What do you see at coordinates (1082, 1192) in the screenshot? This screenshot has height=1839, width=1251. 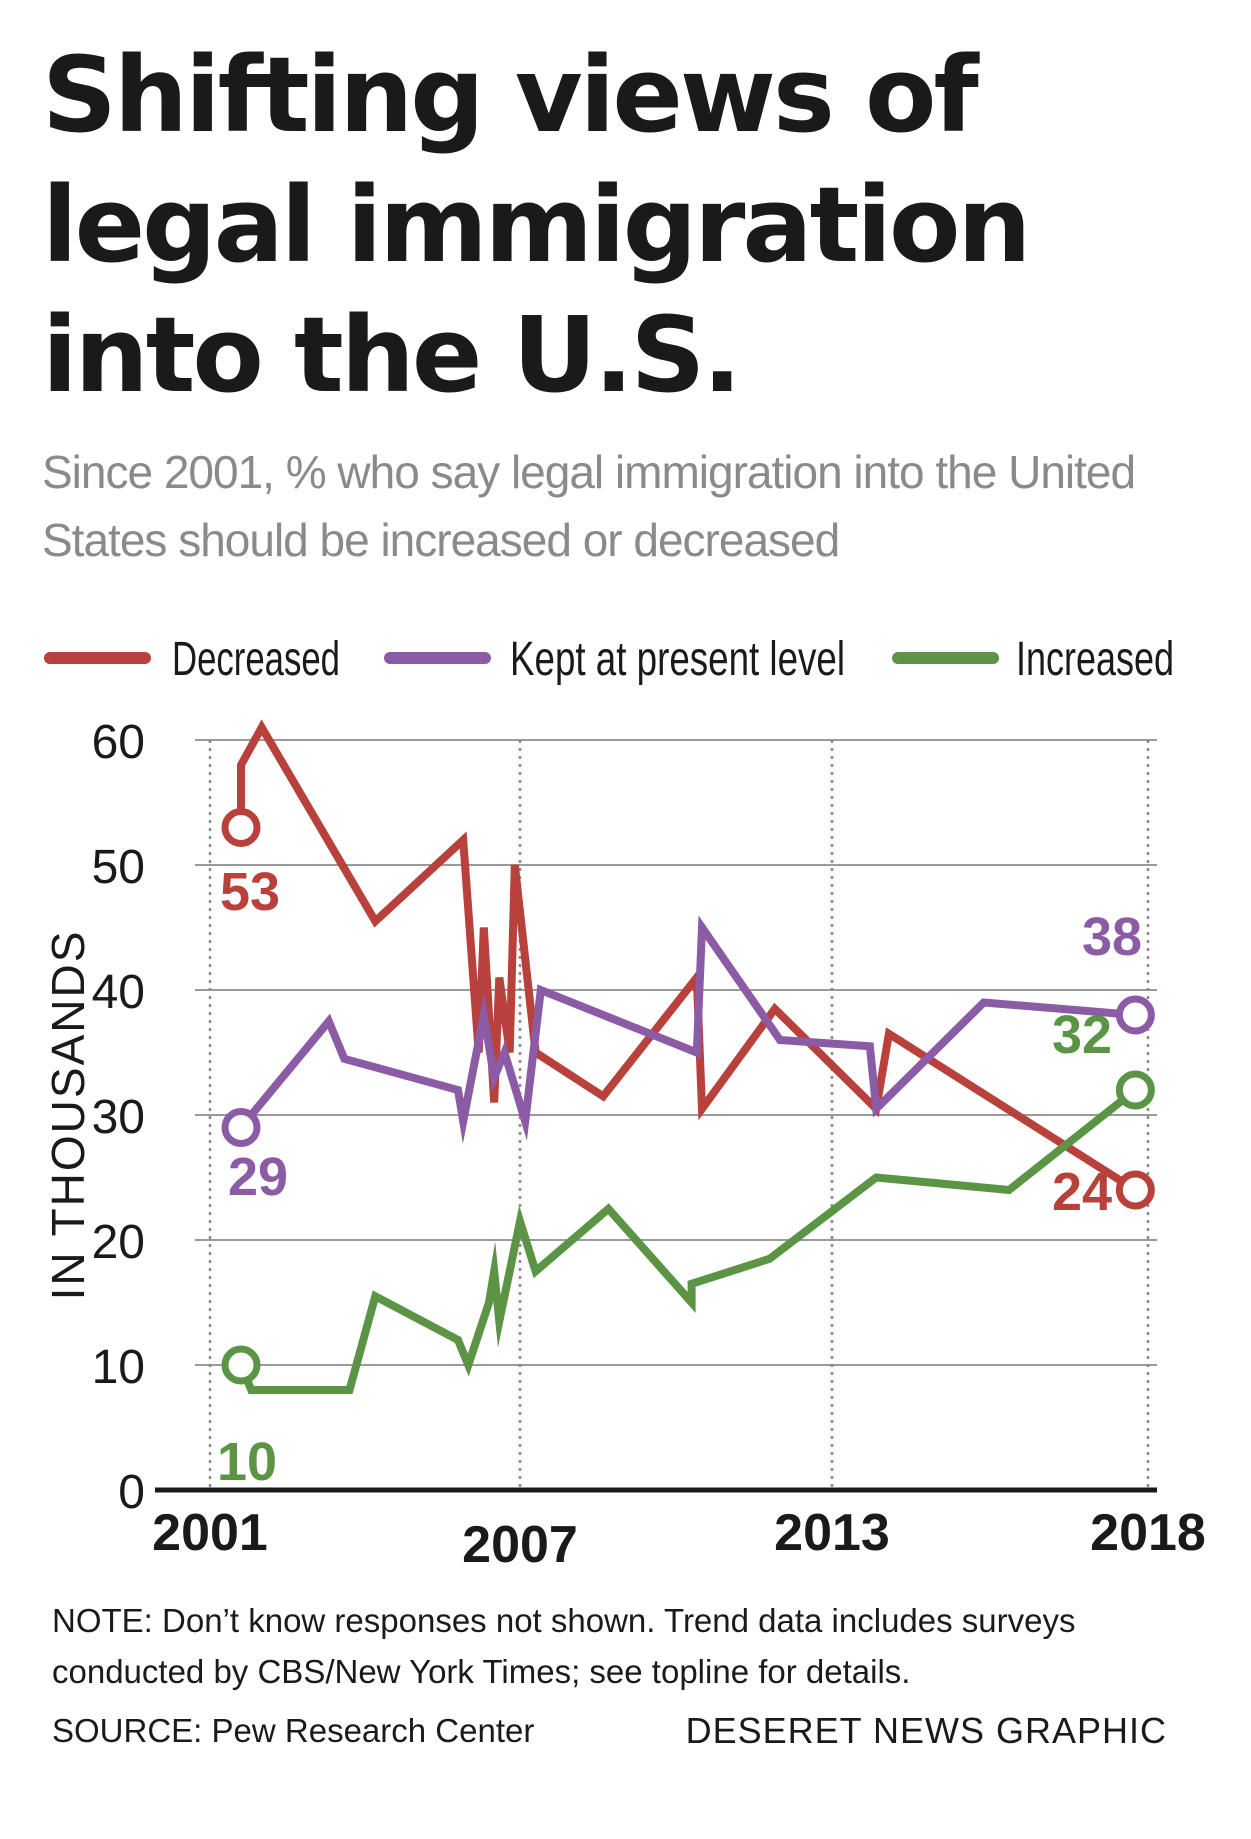 I see `series-end-label-0: 24` at bounding box center [1082, 1192].